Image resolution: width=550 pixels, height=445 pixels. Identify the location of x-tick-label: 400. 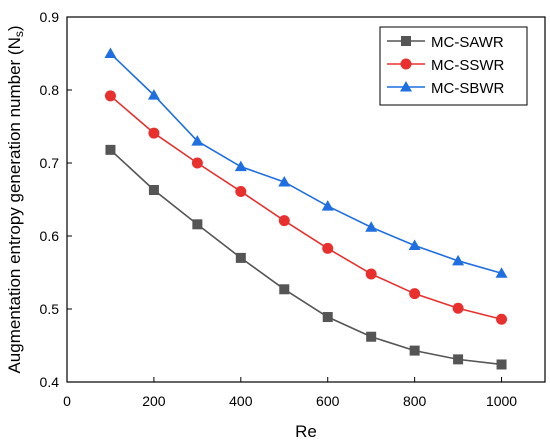
(241, 401).